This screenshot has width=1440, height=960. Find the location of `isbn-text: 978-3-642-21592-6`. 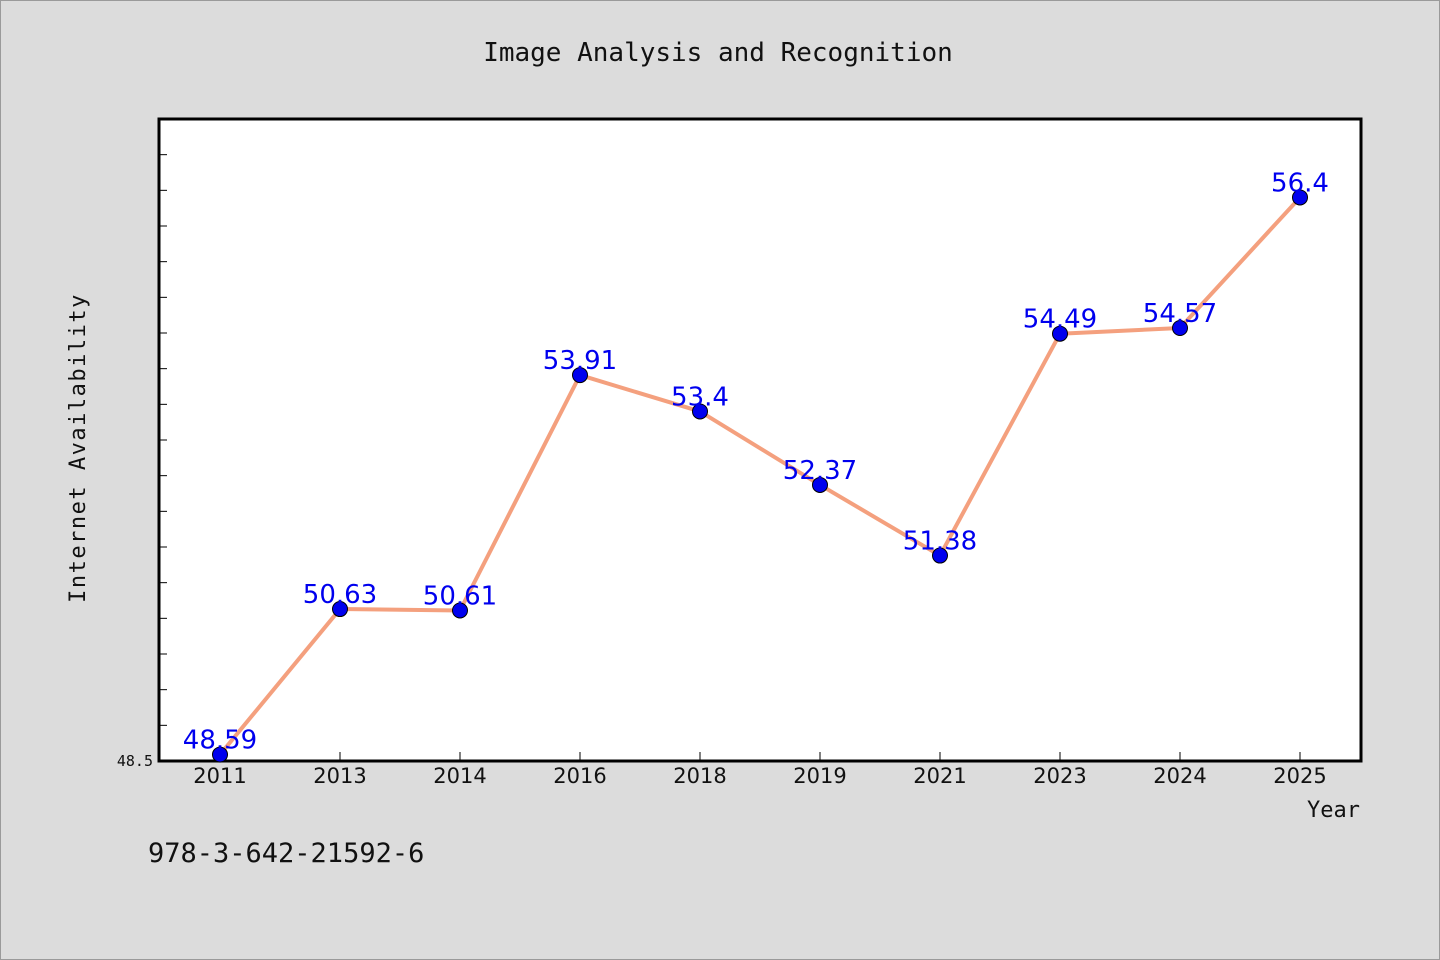

isbn-text: 978-3-642-21592-6 is located at coordinates (286, 853).